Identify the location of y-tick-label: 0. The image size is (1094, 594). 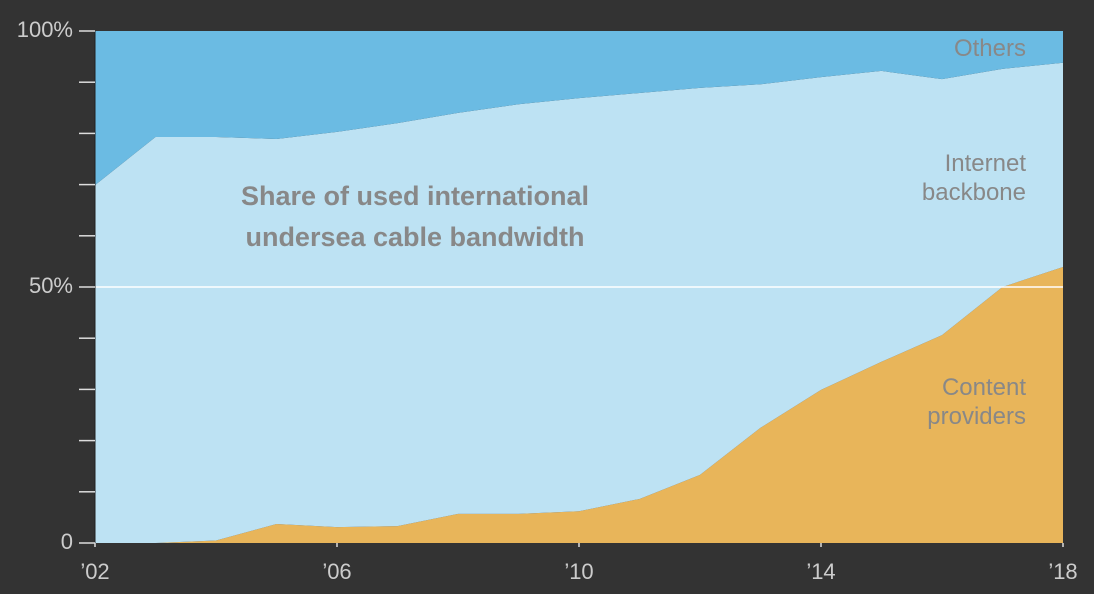
(67, 541).